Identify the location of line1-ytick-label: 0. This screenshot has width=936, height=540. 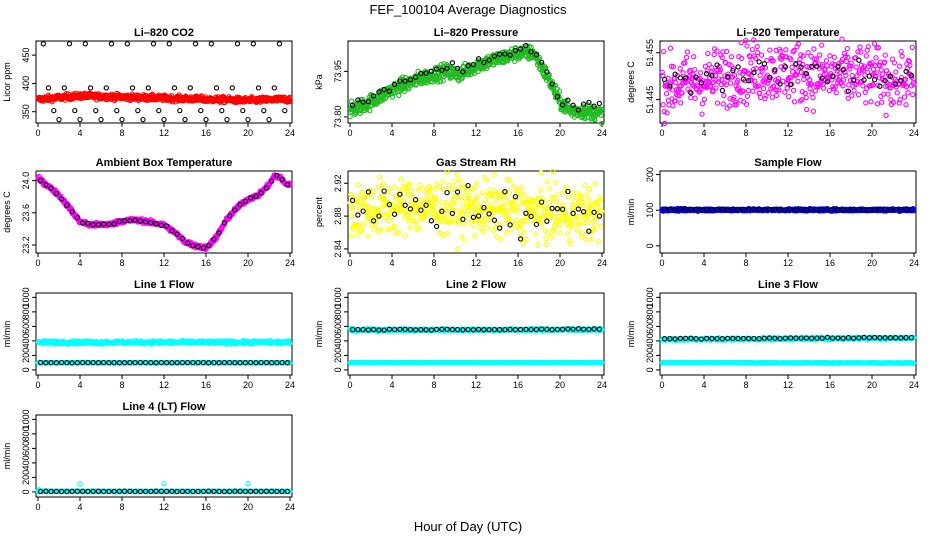
(26, 369).